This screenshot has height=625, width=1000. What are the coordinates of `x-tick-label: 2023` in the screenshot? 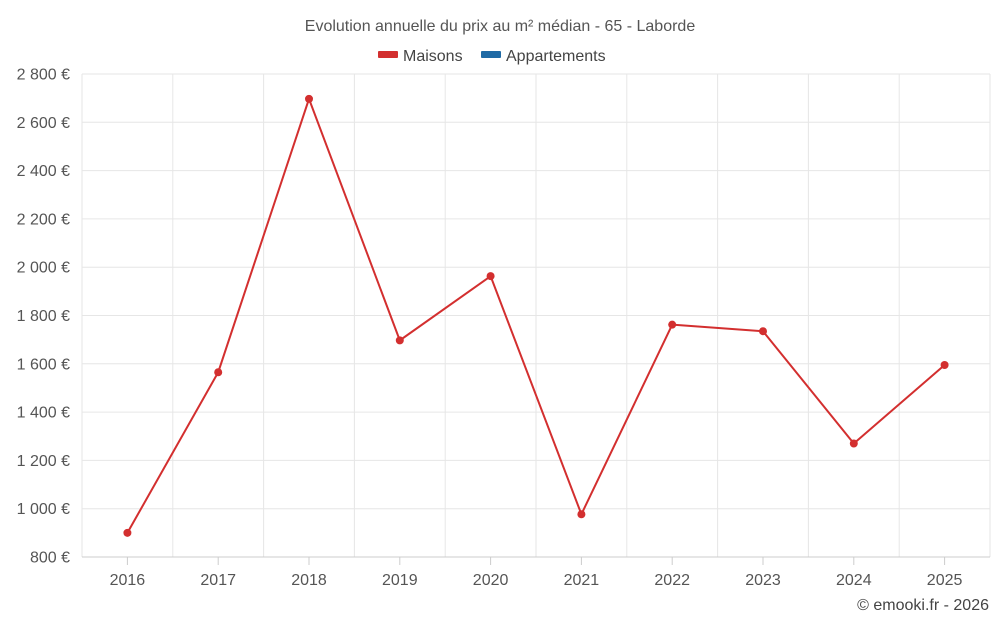 It's located at (763, 580).